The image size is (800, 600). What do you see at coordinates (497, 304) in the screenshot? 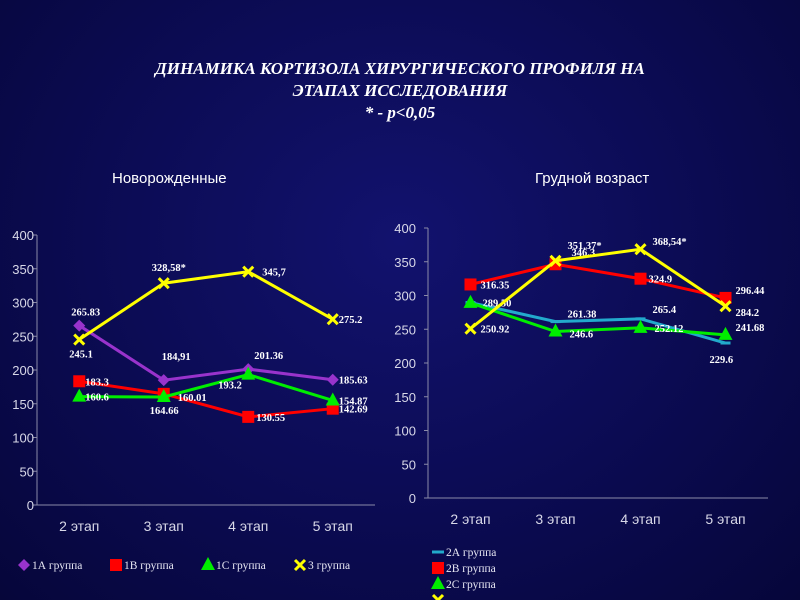
I see `data-label: 289.50` at bounding box center [497, 304].